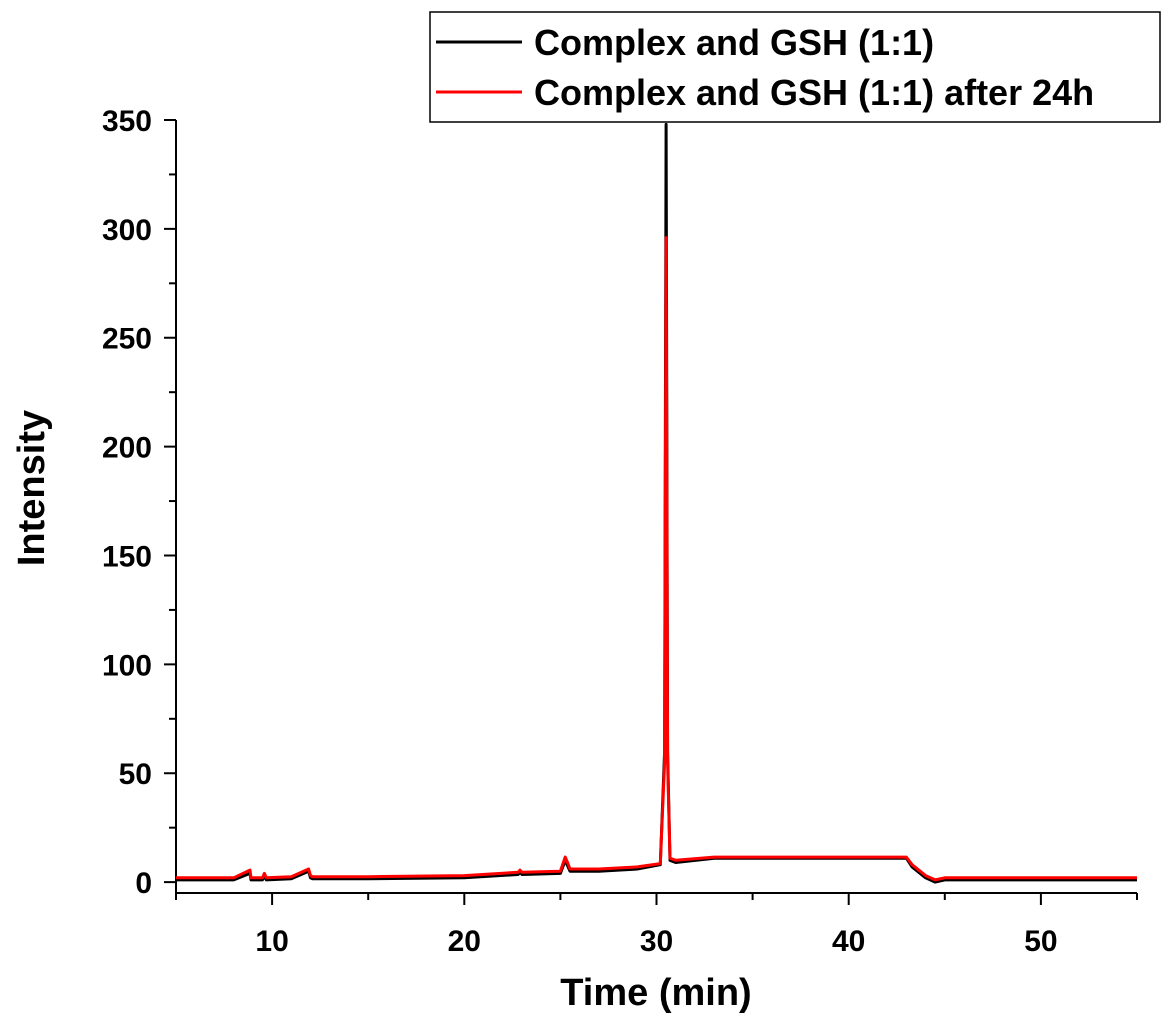 The height and width of the screenshot is (1024, 1168). I want to click on x-ticks: 10 20 30 40 50, so click(656, 925).